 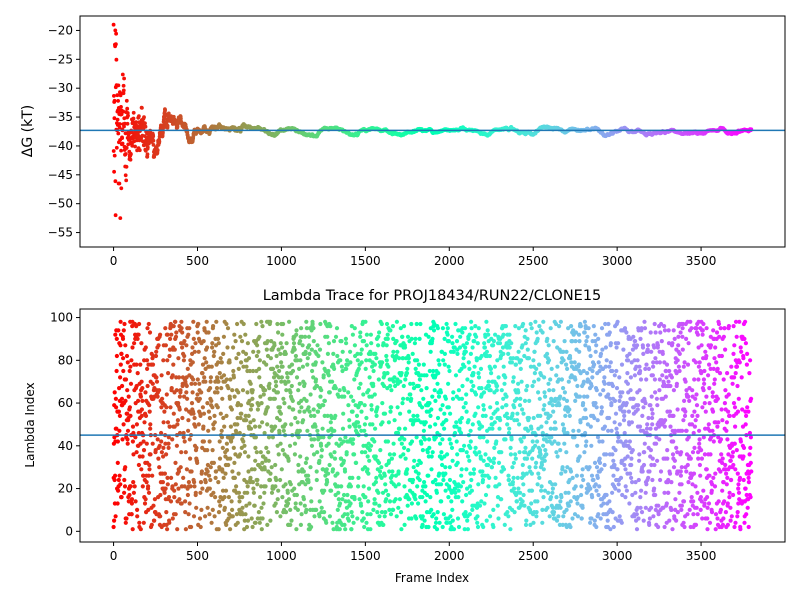 What do you see at coordinates (114, 261) in the screenshot?
I see `top-x-tick-label: 0` at bounding box center [114, 261].